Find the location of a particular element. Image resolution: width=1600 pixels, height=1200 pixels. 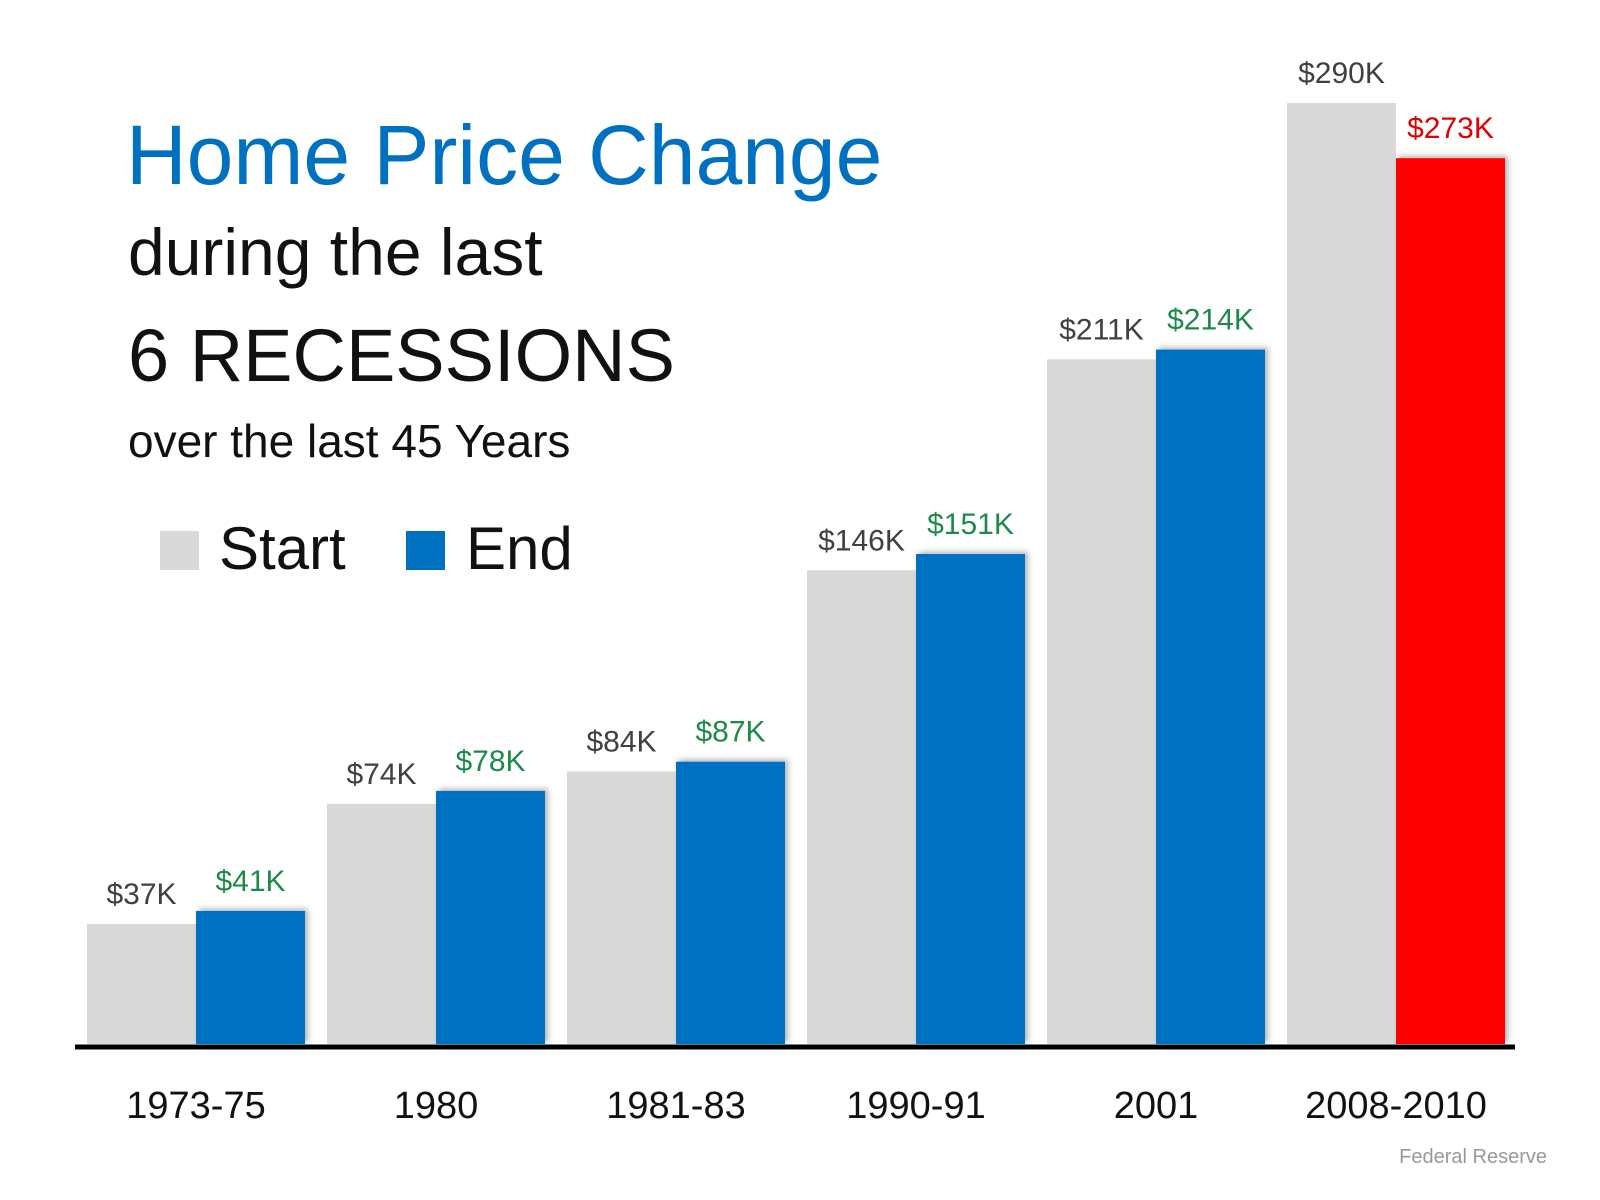

value-label: $78K is located at coordinates (490, 761).